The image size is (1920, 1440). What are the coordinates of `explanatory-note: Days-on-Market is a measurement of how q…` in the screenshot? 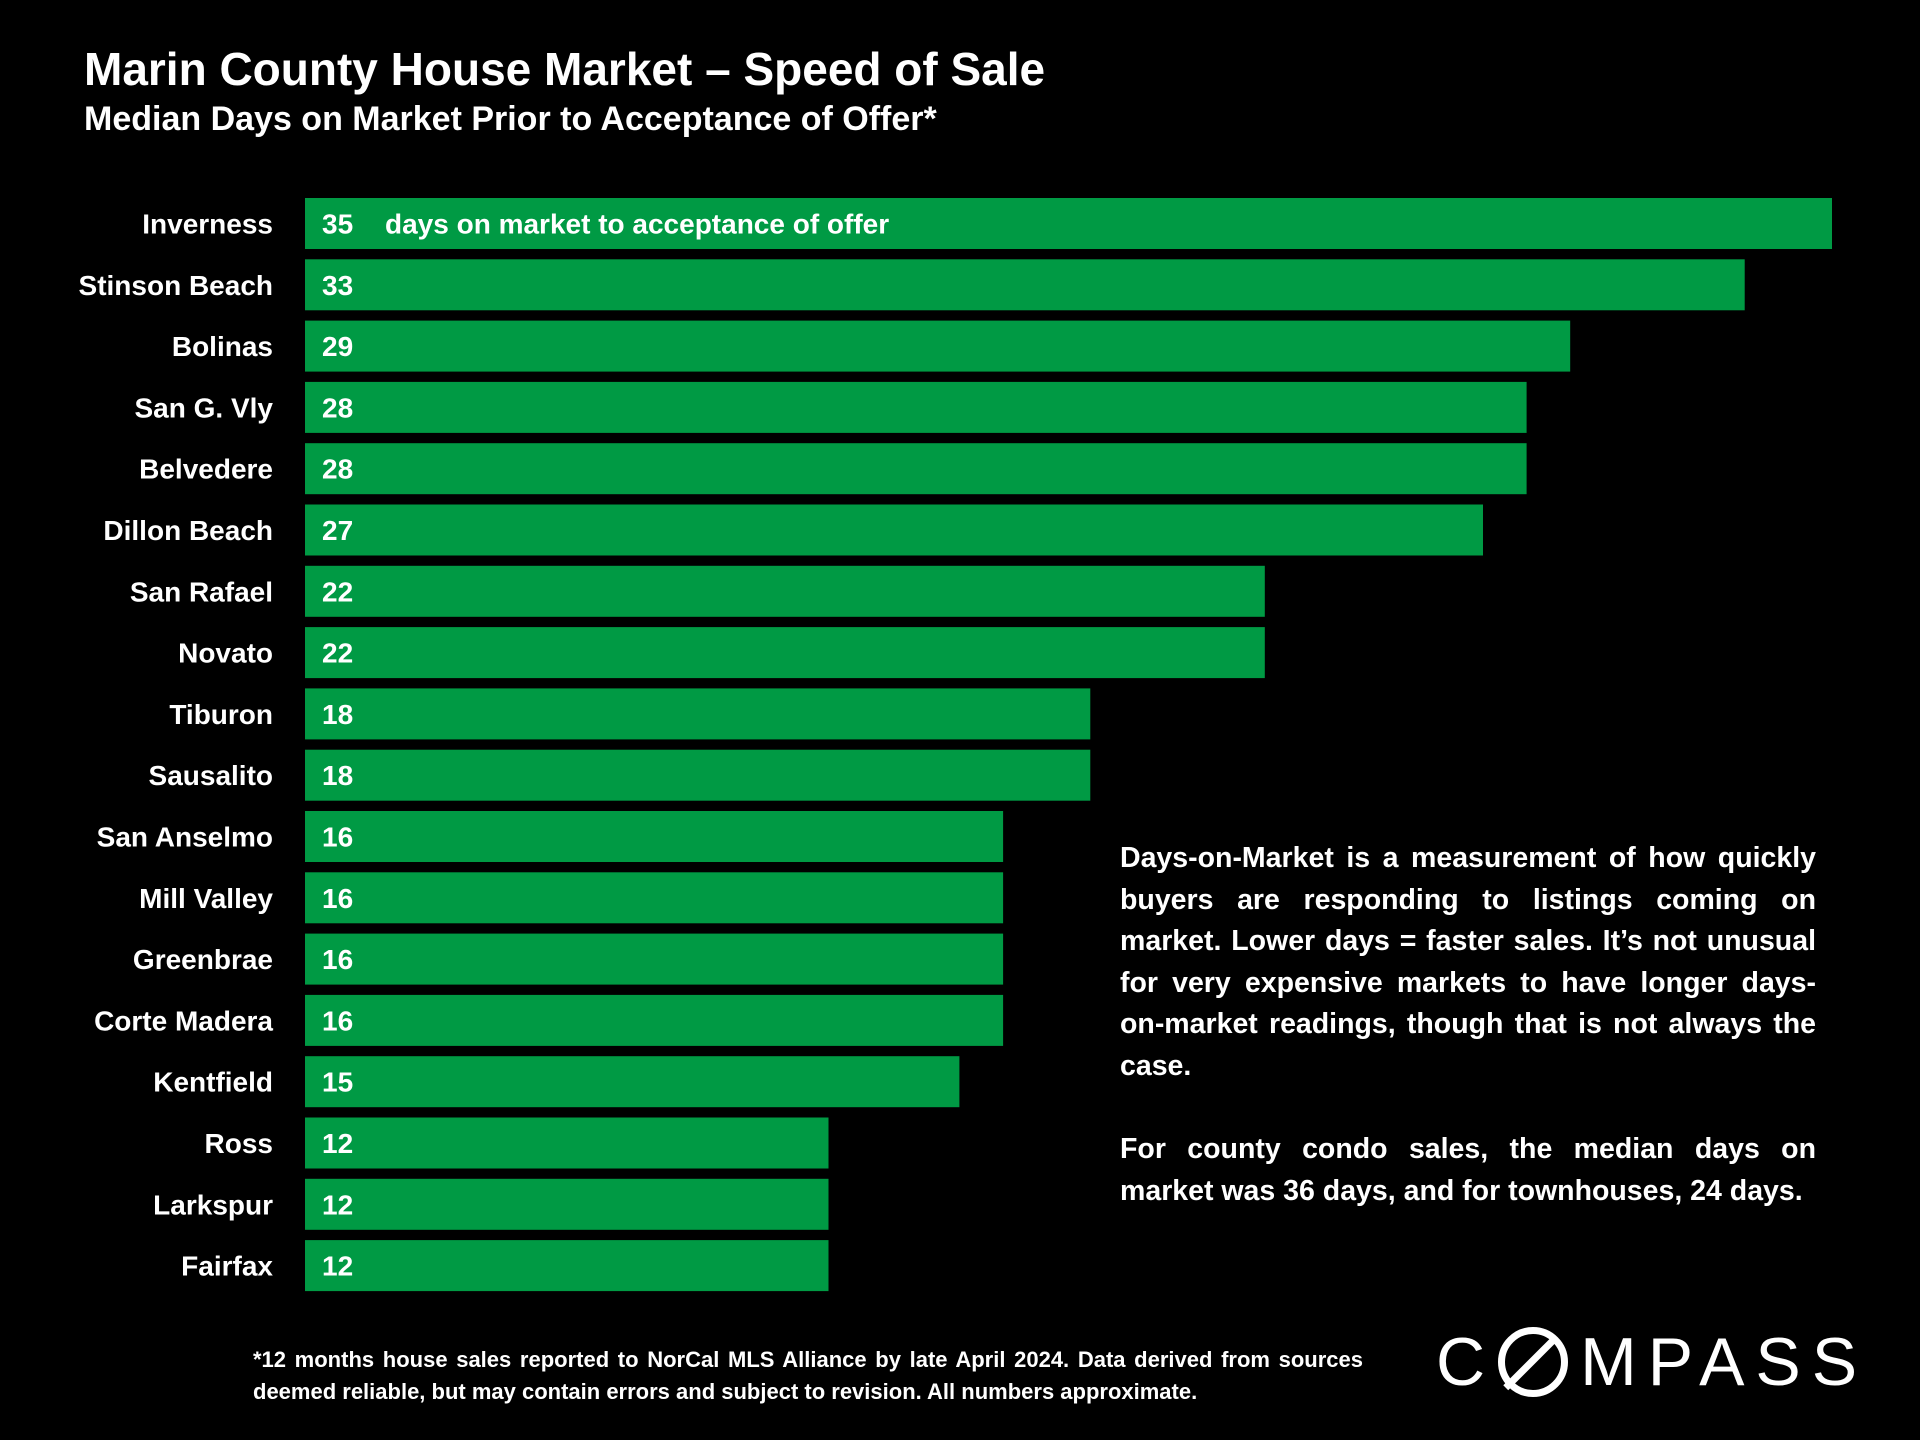 It's located at (1468, 1046).